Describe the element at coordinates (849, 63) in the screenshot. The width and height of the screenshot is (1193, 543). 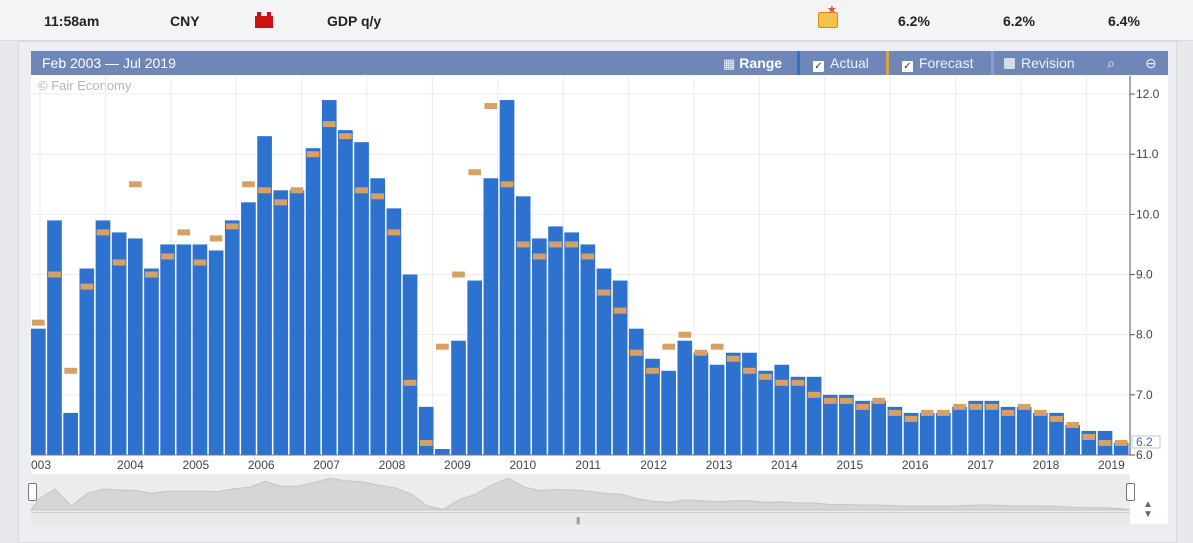
I see `actual-toggle-label: Actual` at that location.